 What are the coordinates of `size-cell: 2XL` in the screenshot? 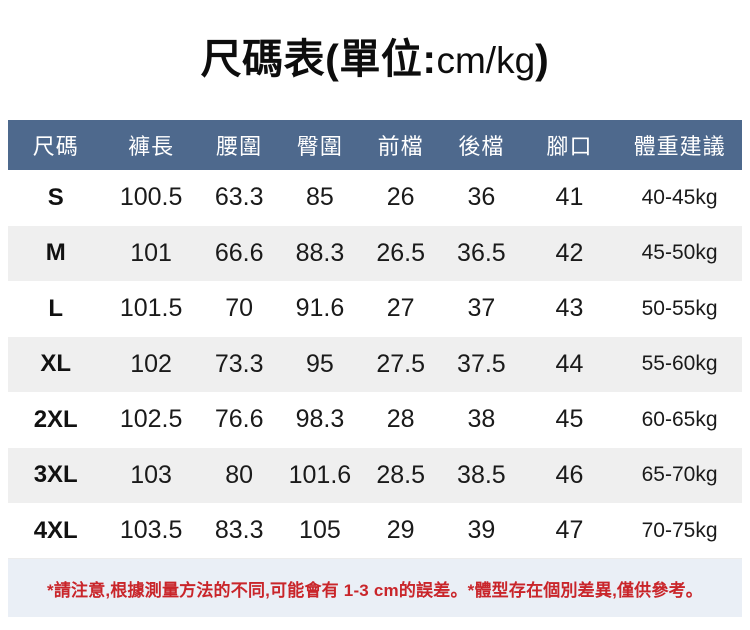 It's located at (56, 420).